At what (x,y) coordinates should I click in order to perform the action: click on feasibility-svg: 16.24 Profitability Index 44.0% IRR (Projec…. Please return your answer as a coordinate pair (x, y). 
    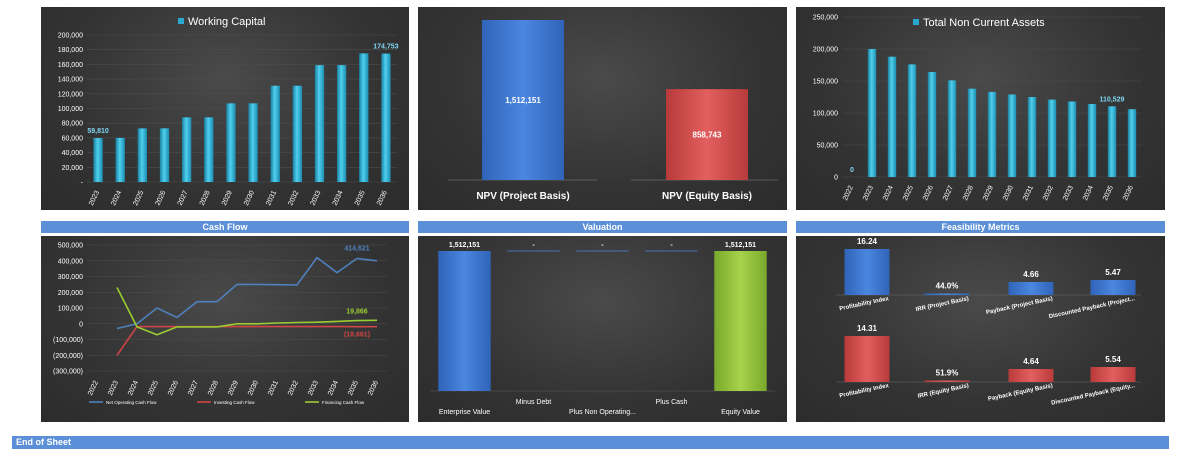
    Looking at the image, I should click on (988, 322).